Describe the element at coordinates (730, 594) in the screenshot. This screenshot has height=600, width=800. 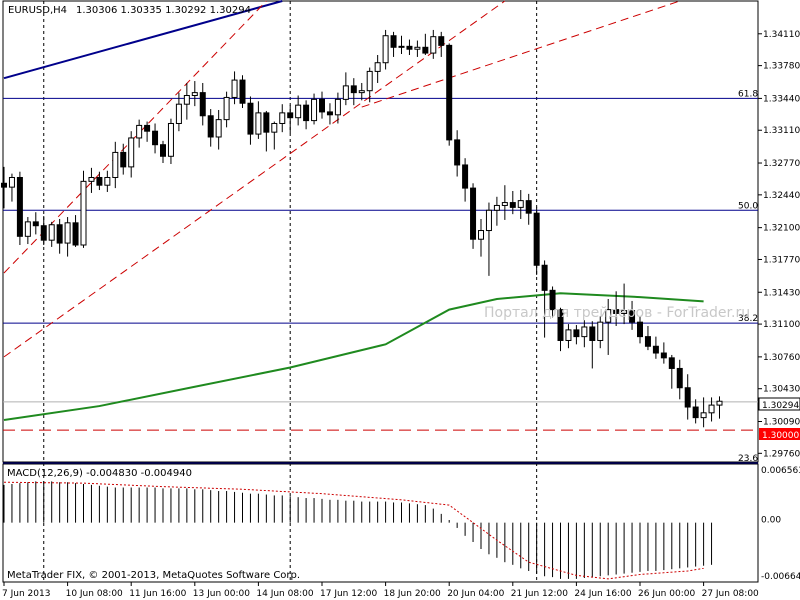
I see `time-tick-label: 27 Jun 08:00` at that location.